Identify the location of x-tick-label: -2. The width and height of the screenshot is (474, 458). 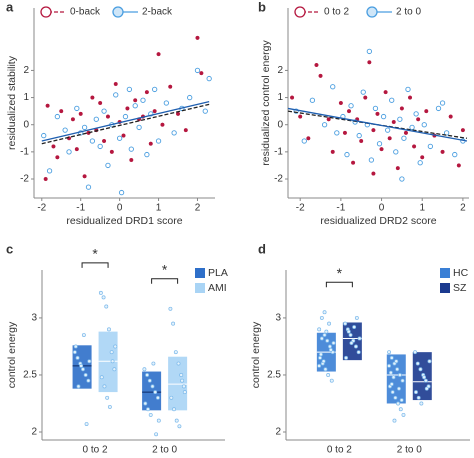
(41, 208).